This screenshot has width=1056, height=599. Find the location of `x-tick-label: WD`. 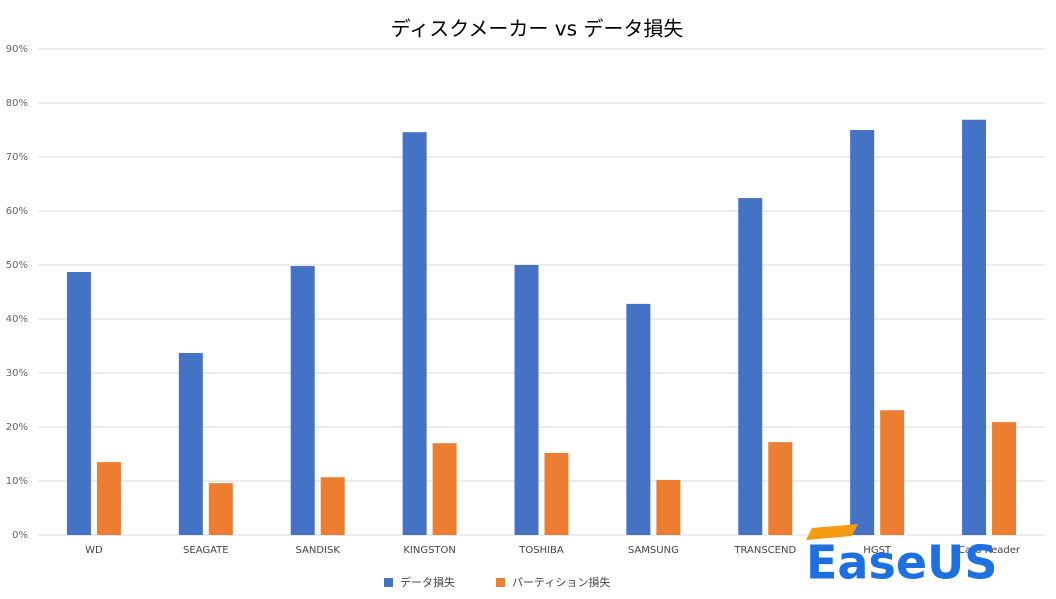

x-tick-label: WD is located at coordinates (94, 550).